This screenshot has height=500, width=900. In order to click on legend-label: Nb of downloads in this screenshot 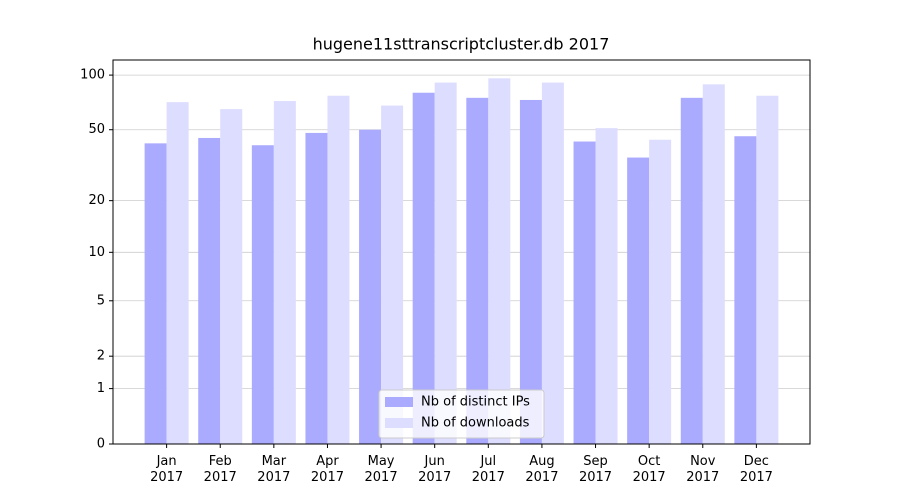, I will do `click(475, 423)`.